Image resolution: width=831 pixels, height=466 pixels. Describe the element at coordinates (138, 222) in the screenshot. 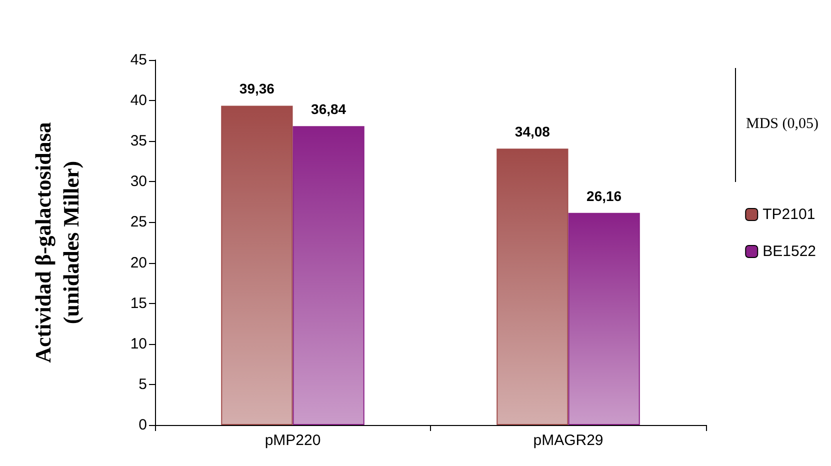

I see `y-tick-label: 25` at that location.